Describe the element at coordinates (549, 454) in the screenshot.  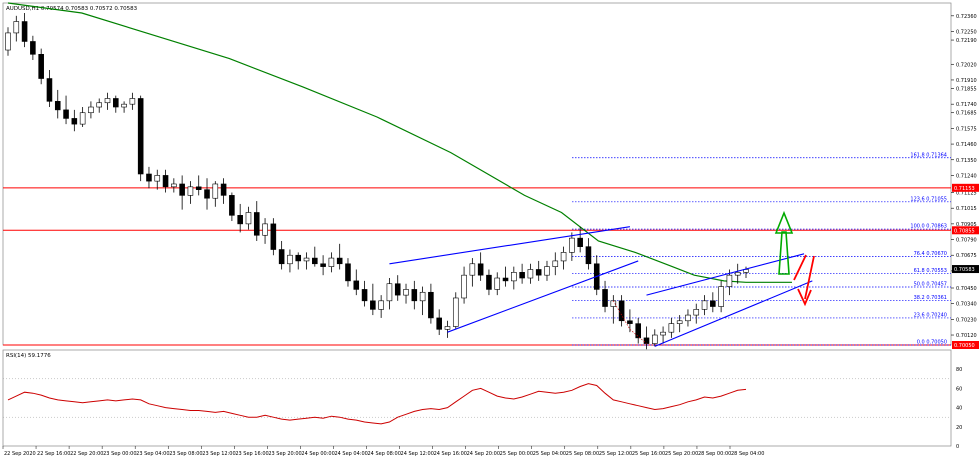
I see `time-tick-label: 25 Sep 04:00` at that location.